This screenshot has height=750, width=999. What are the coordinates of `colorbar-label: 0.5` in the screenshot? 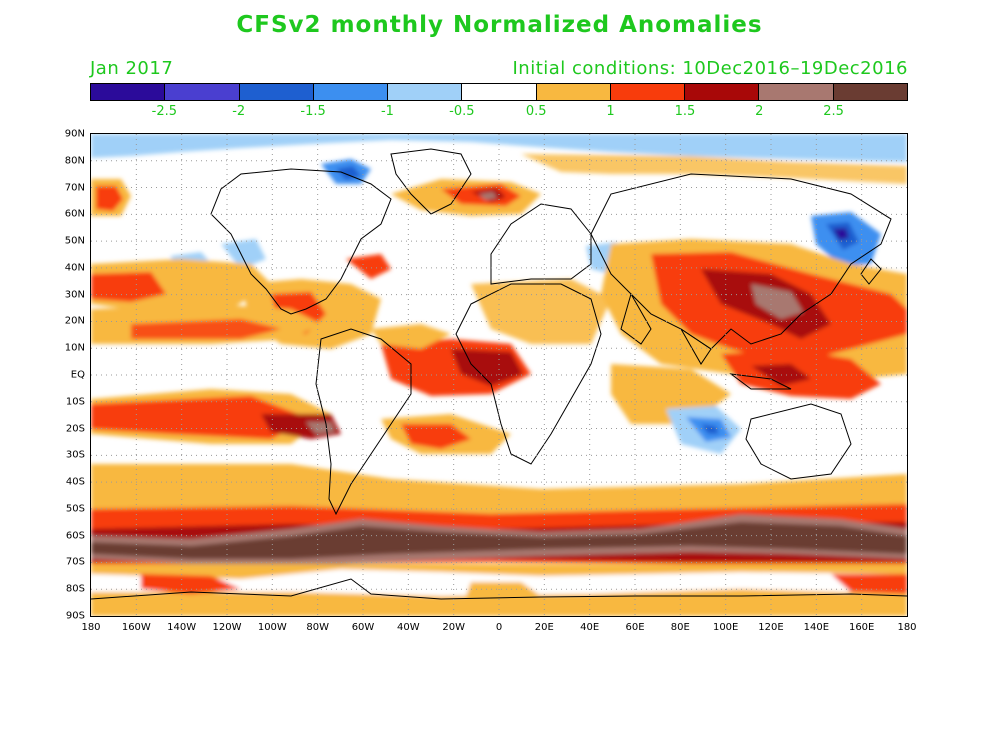 It's located at (536, 111).